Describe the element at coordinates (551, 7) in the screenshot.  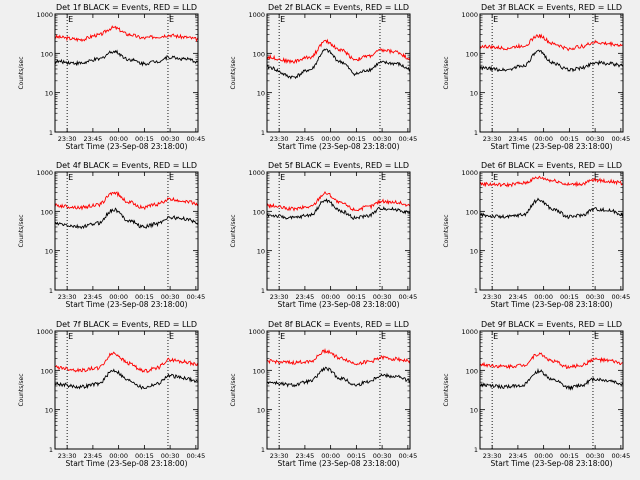
I see `panel-title: Det 3f BLACK = Events, RED = LLD` at that location.